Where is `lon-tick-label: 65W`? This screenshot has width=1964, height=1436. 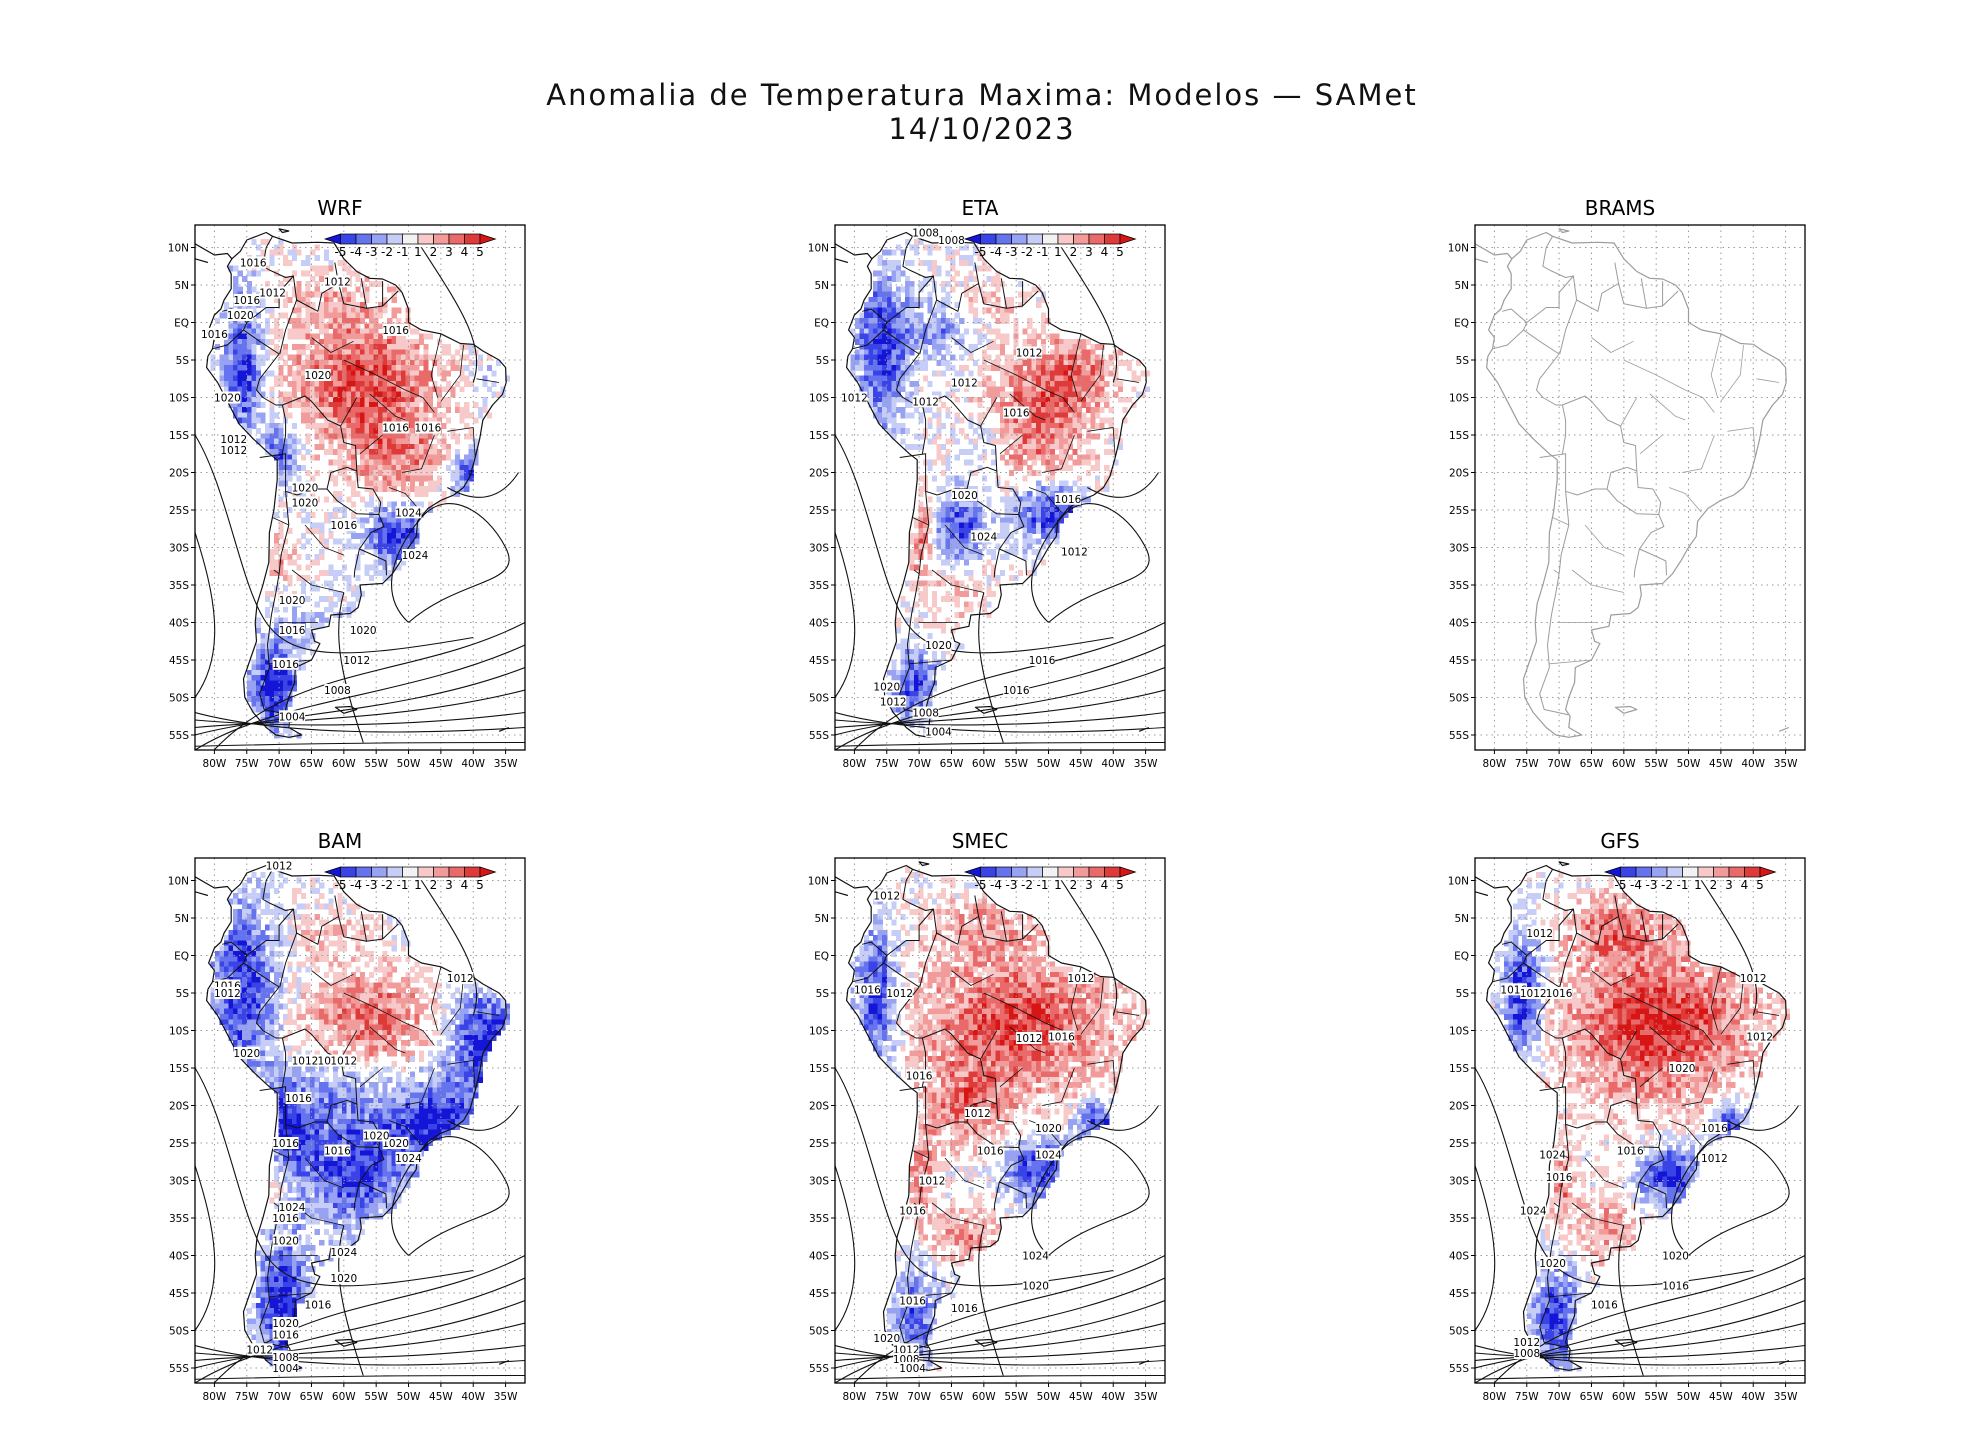
lon-tick-label: 65W is located at coordinates (1592, 764).